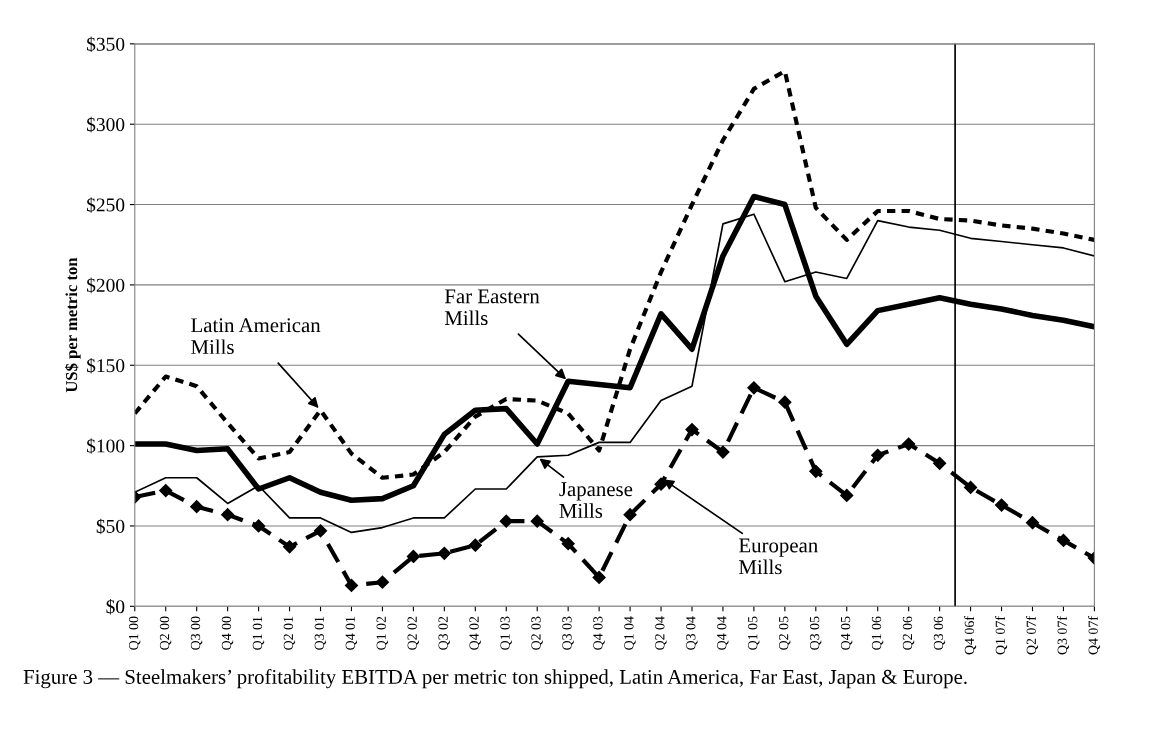 The height and width of the screenshot is (756, 1152). I want to click on x-tick-label: Q4 05, so click(846, 633).